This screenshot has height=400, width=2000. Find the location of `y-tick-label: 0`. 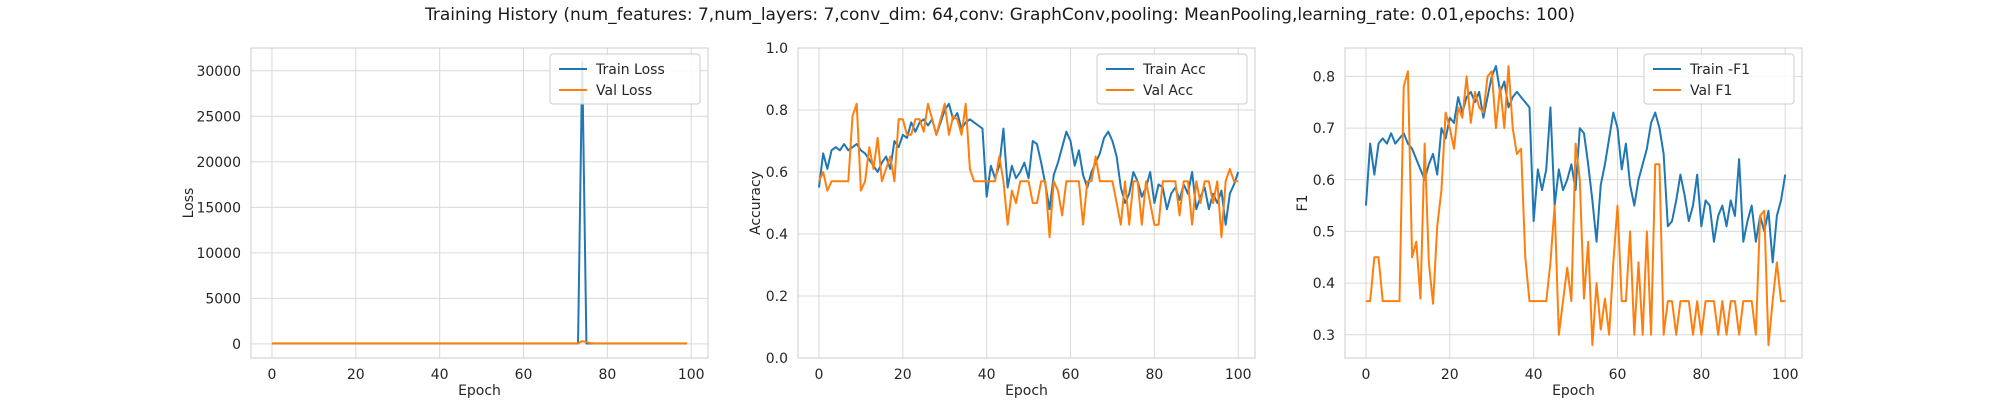

y-tick-label: 0 is located at coordinates (236, 345).